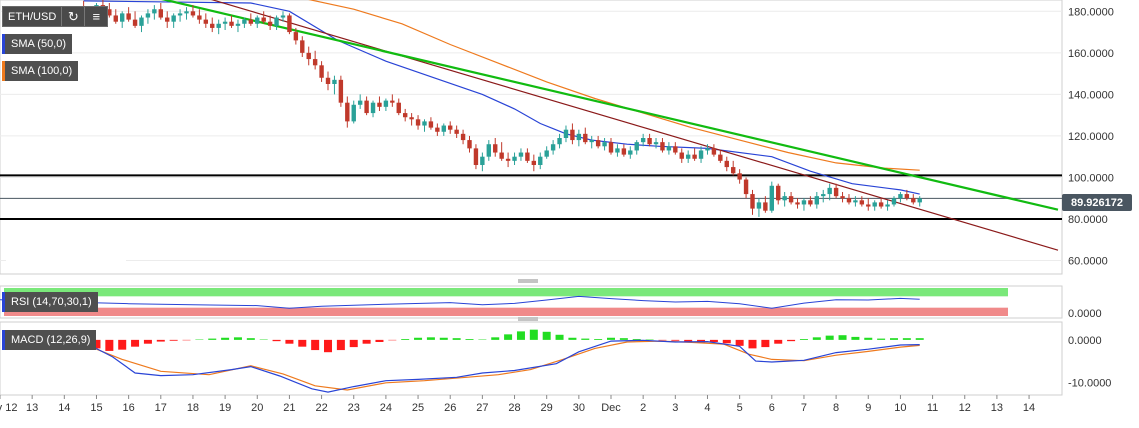  I want to click on rsi-y-tick-label: 0.0000, so click(1085, 314).